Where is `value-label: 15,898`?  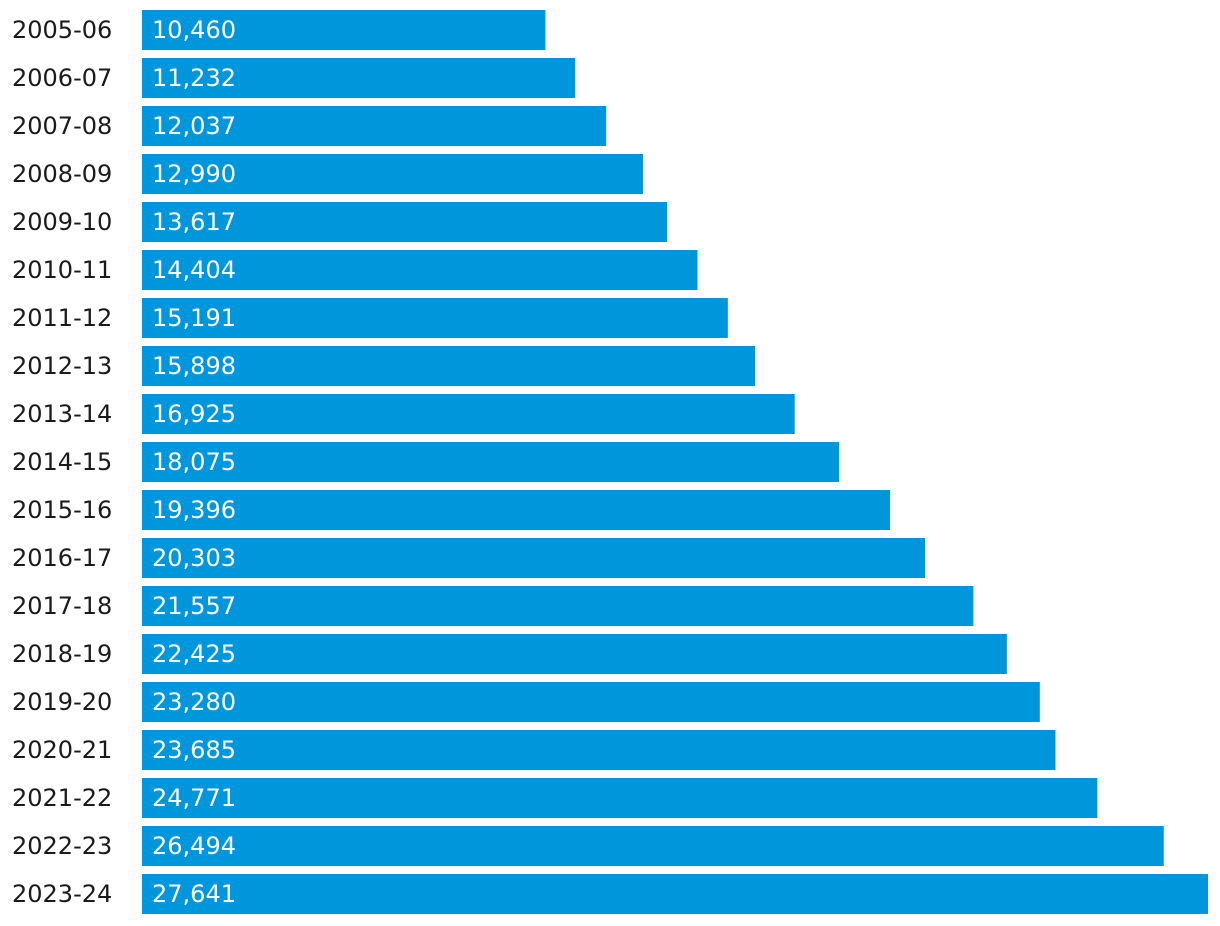
value-label: 15,898 is located at coordinates (194, 366).